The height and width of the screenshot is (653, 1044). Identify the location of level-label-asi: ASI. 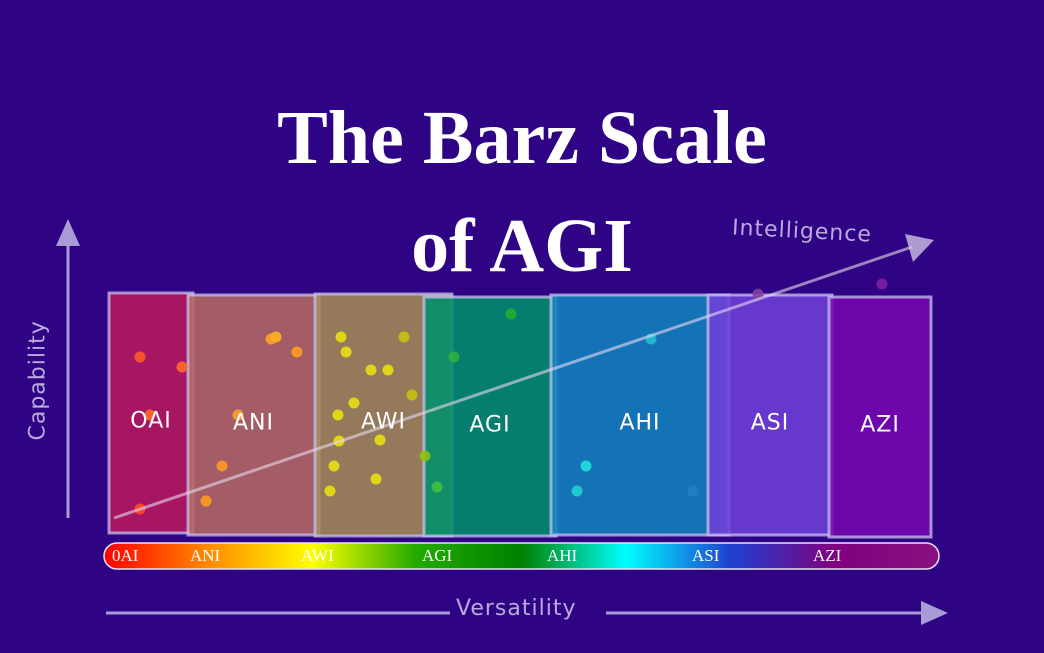
(770, 423).